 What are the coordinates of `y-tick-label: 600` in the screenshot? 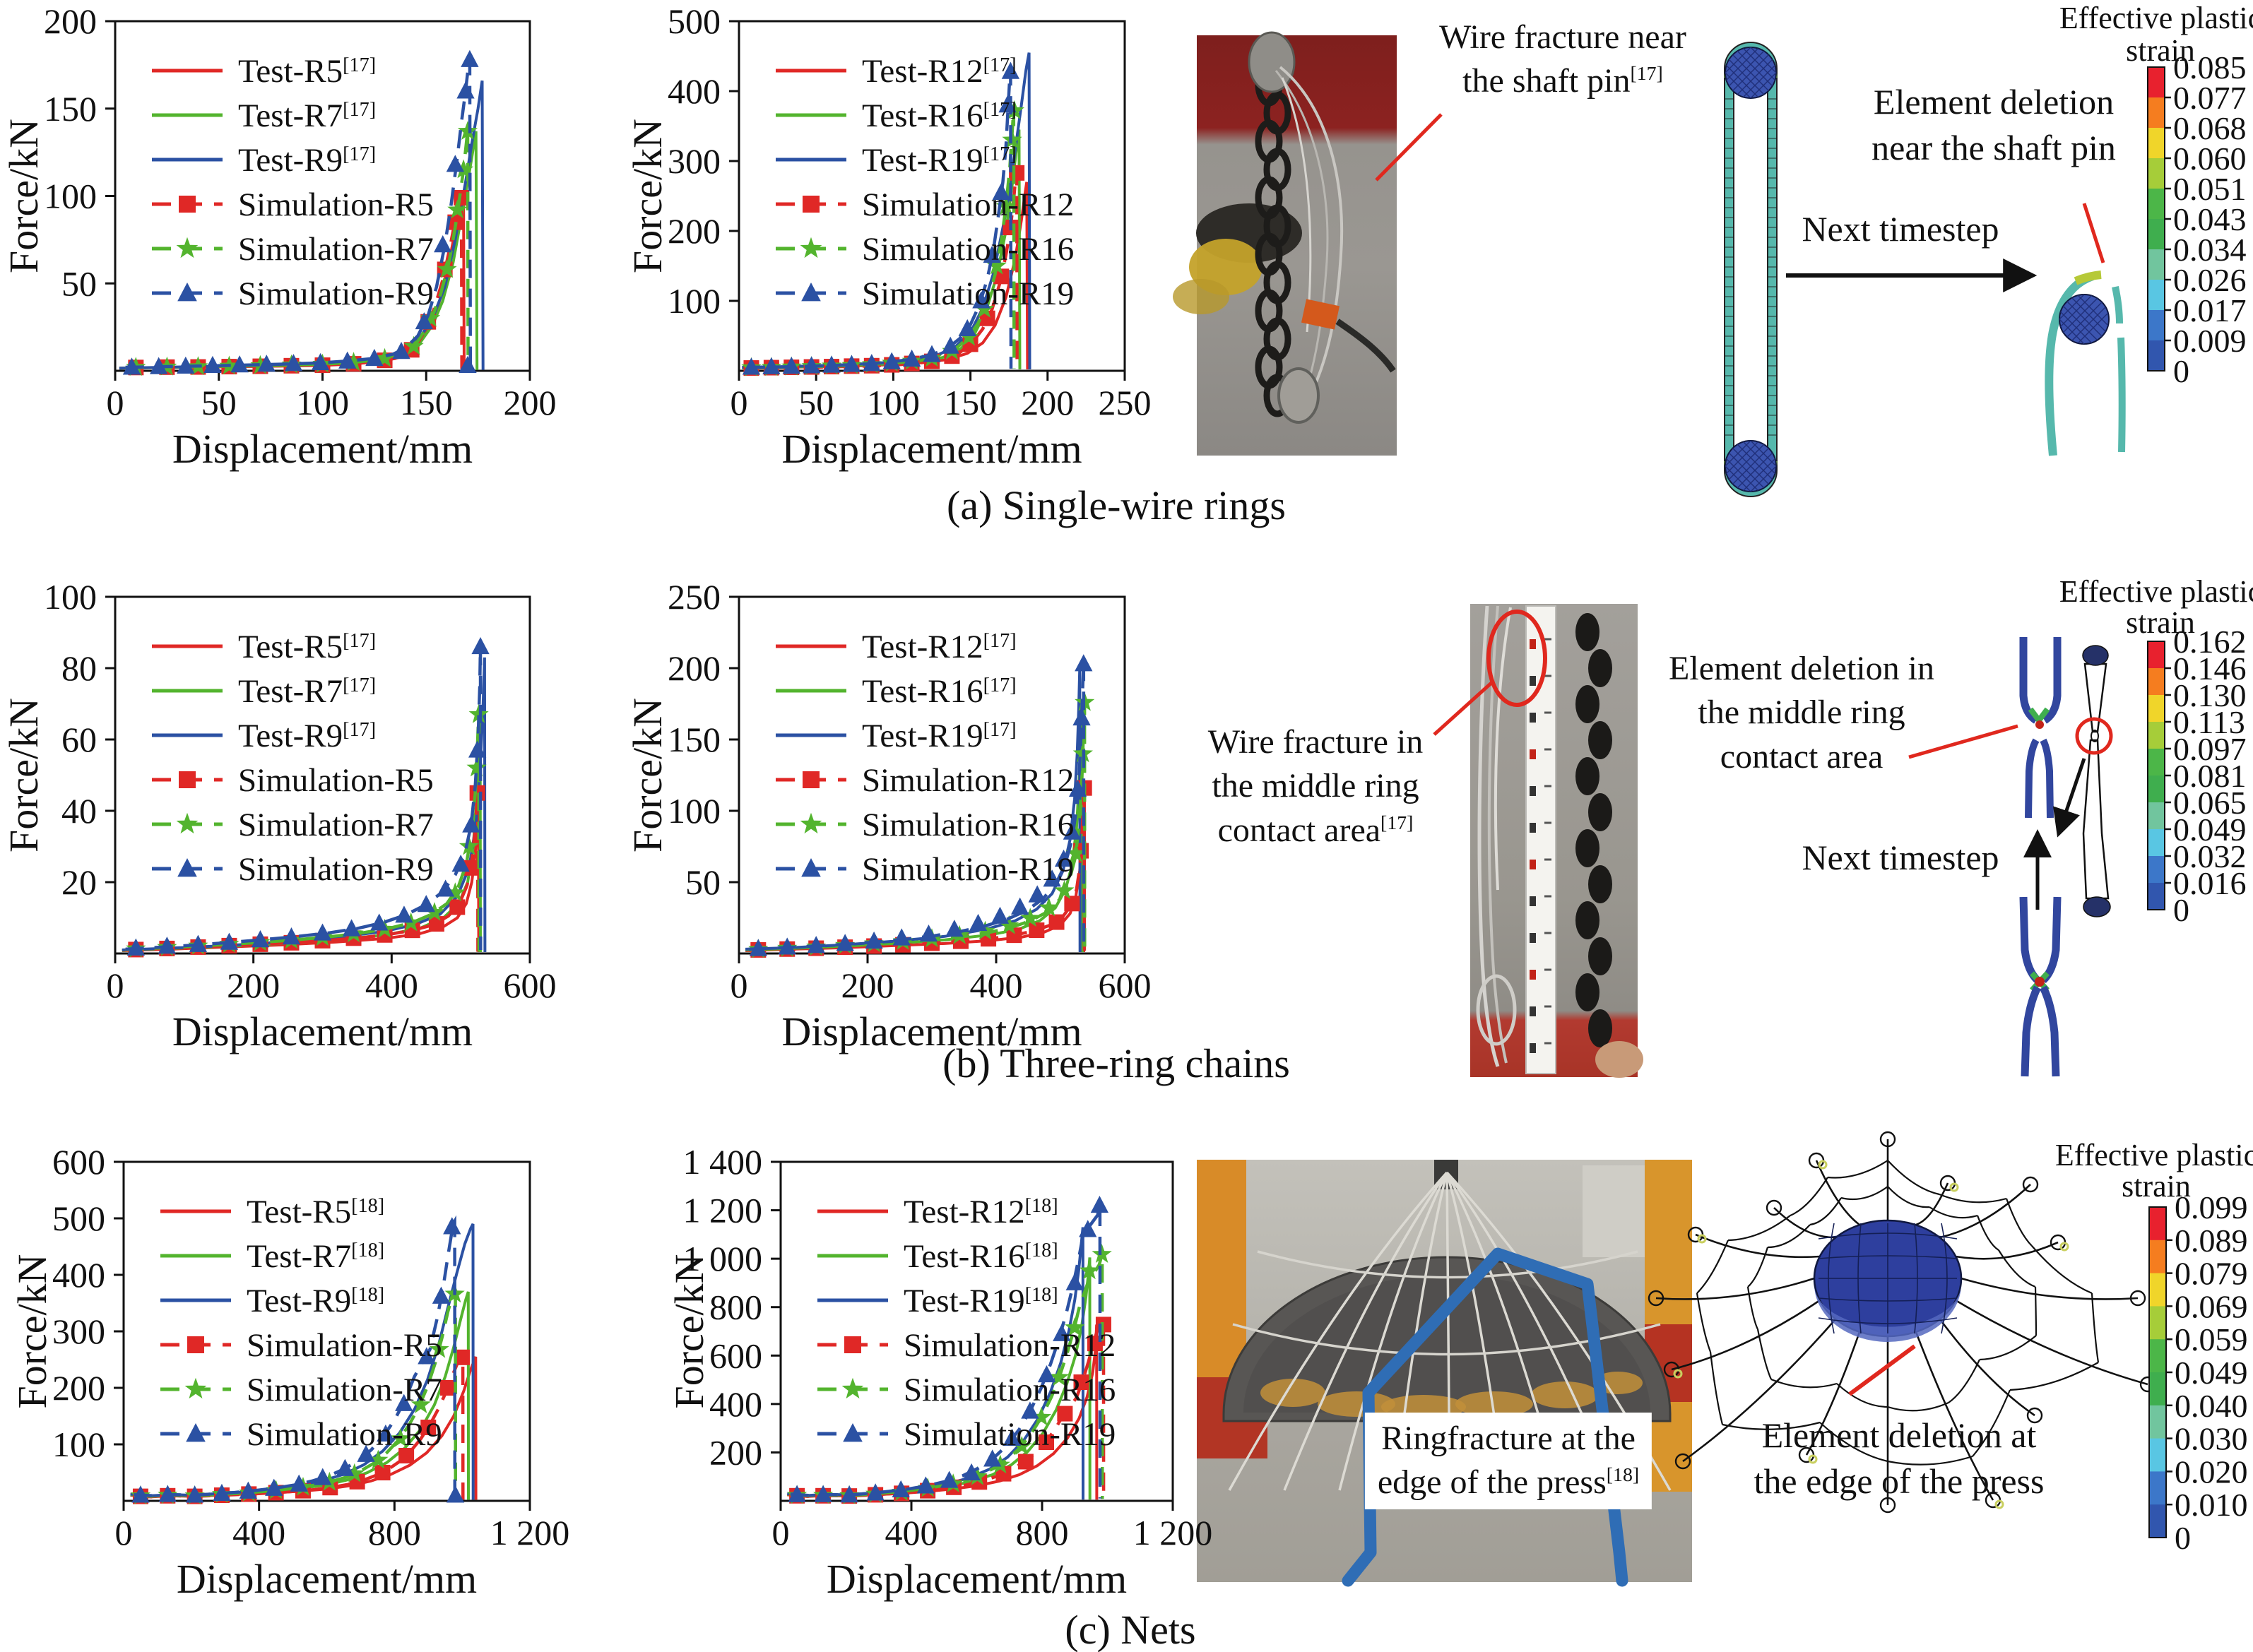 It's located at (735, 1355).